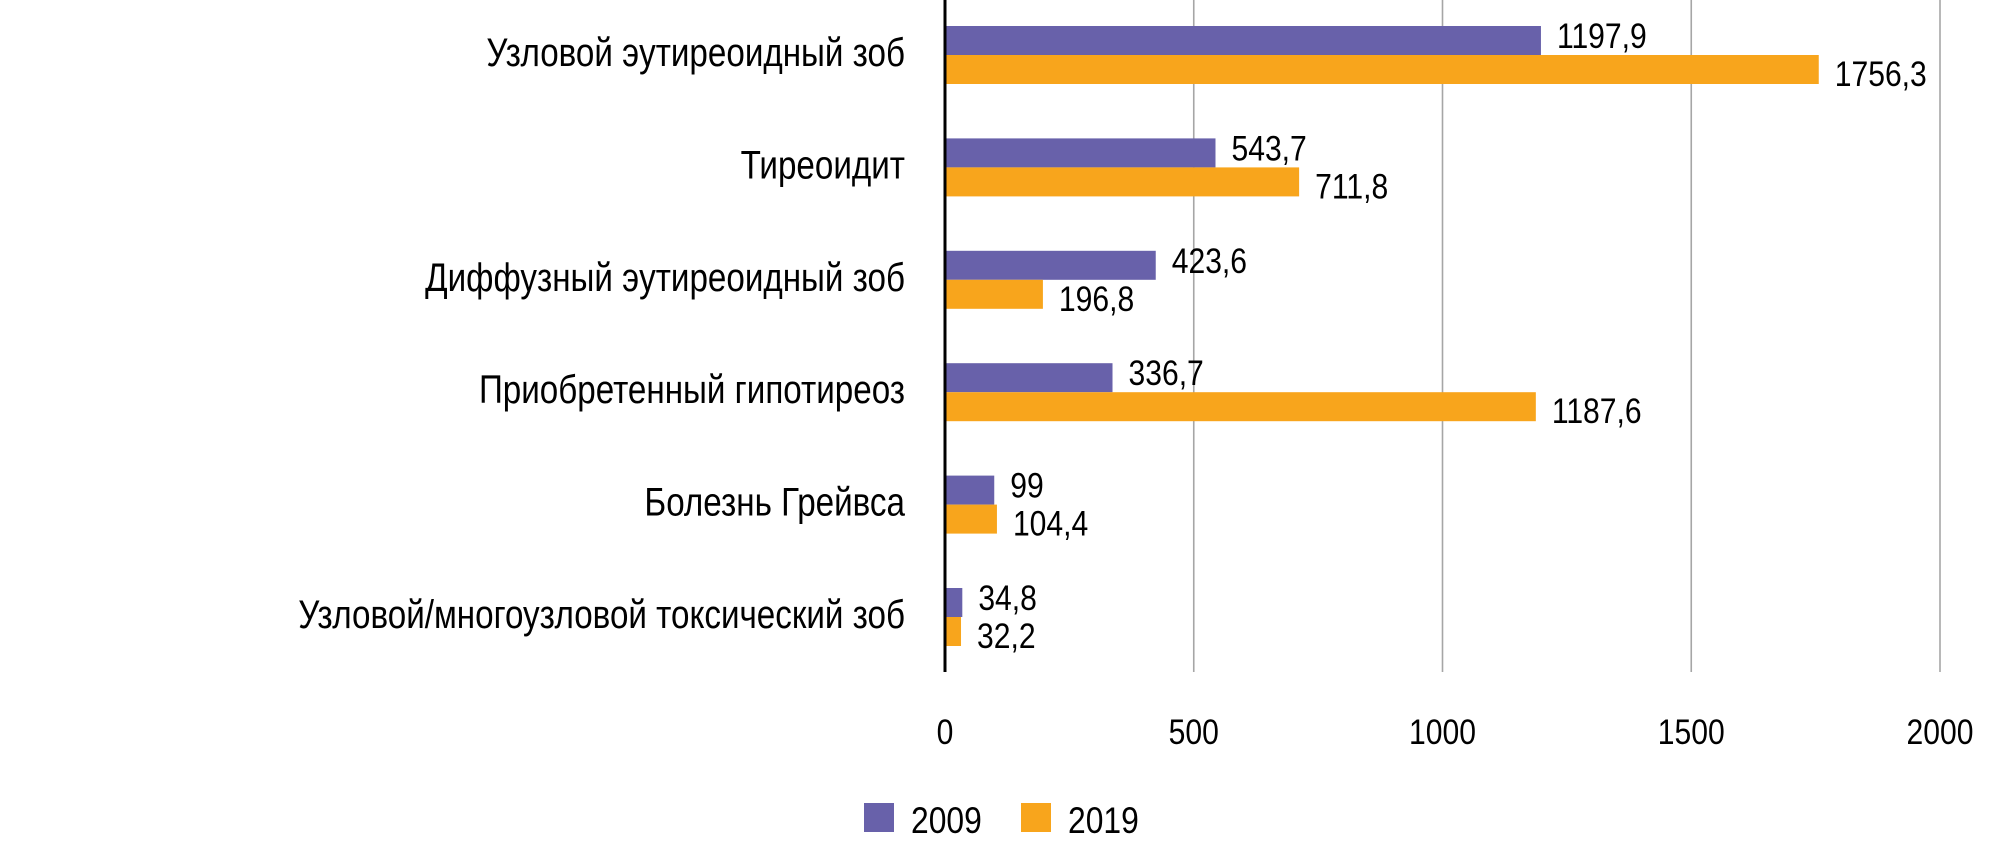 The image size is (2013, 852). I want to click on x-tick-label: 1000, so click(1442, 732).